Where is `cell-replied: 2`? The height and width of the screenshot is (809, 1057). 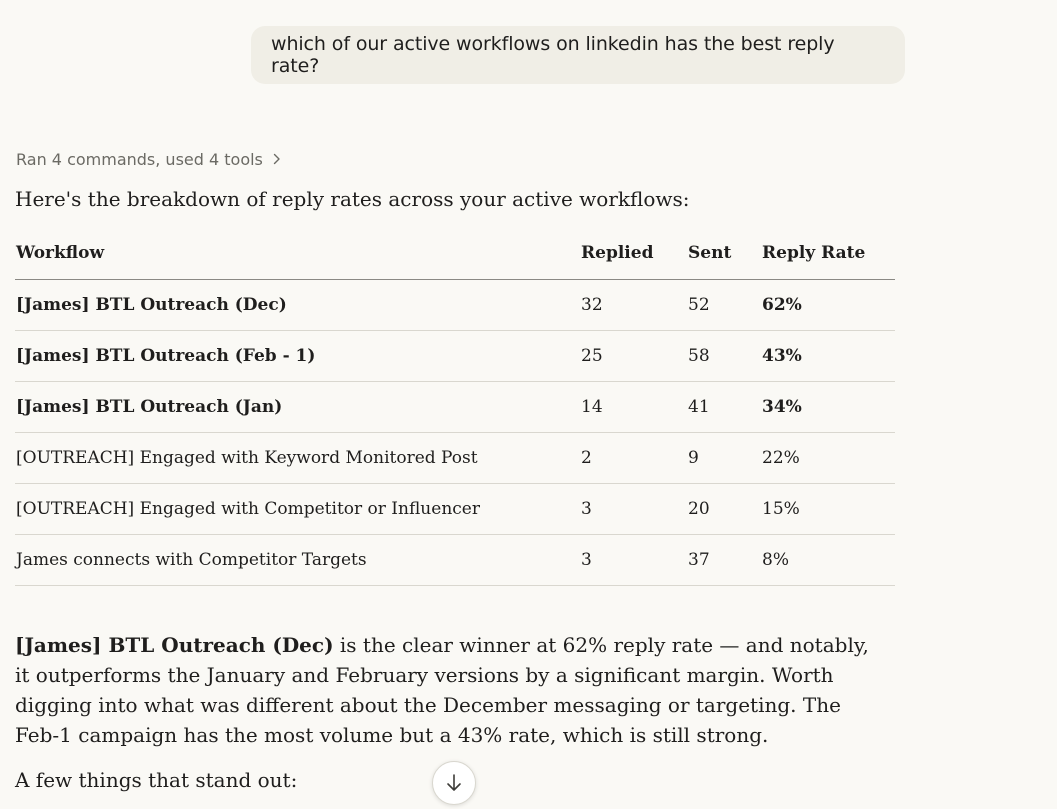 cell-replied: 2 is located at coordinates (633, 458).